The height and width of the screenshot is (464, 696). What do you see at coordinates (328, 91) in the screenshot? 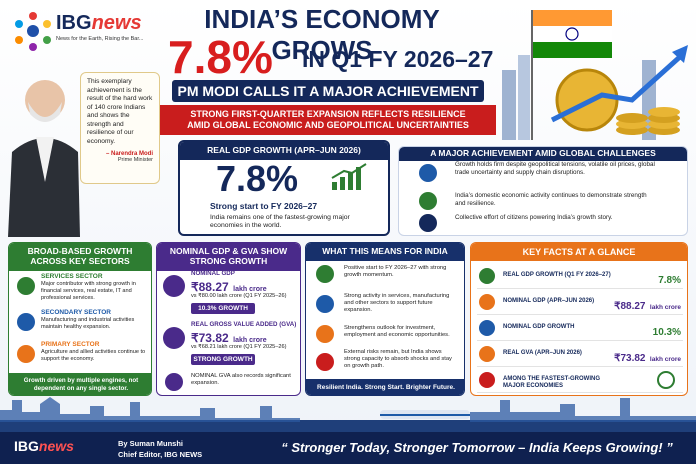
I see `subtitle: PM MODI CALLS IT A MAJOR ACHIEVEMENT` at bounding box center [328, 91].